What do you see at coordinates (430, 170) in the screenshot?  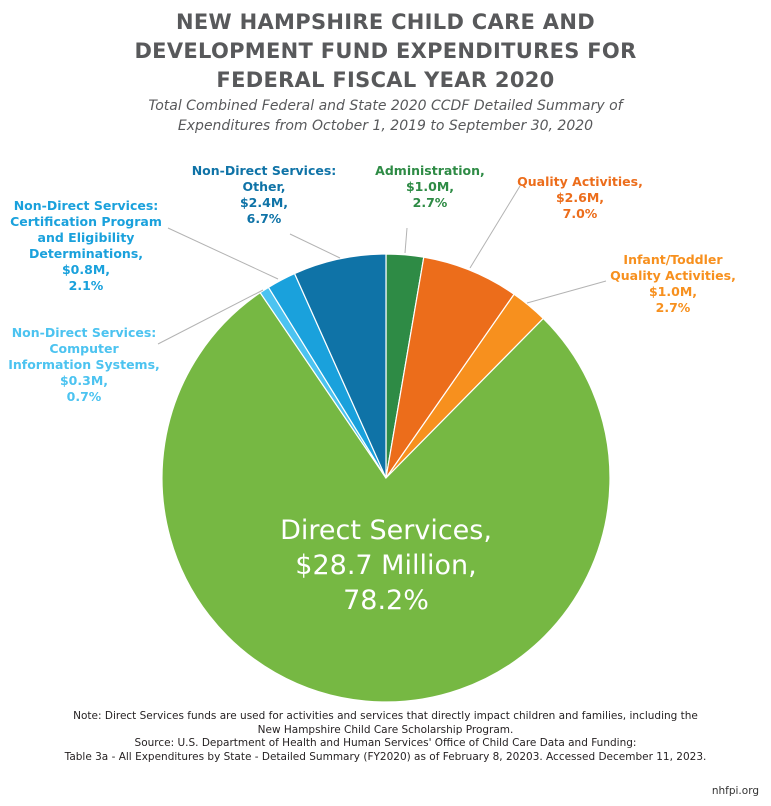 I see `label-line: Administration,` at bounding box center [430, 170].